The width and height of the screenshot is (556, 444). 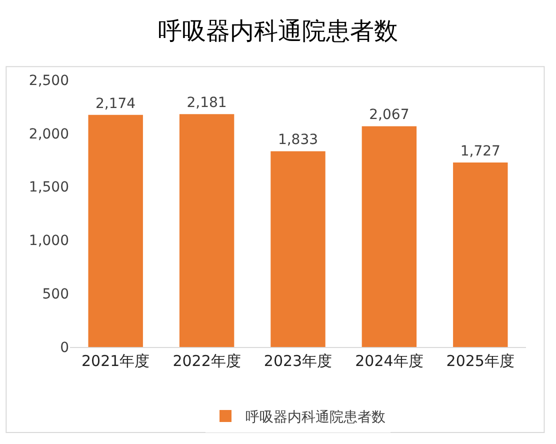 What do you see at coordinates (389, 361) in the screenshot?
I see `x-tick-label: 2024年度` at bounding box center [389, 361].